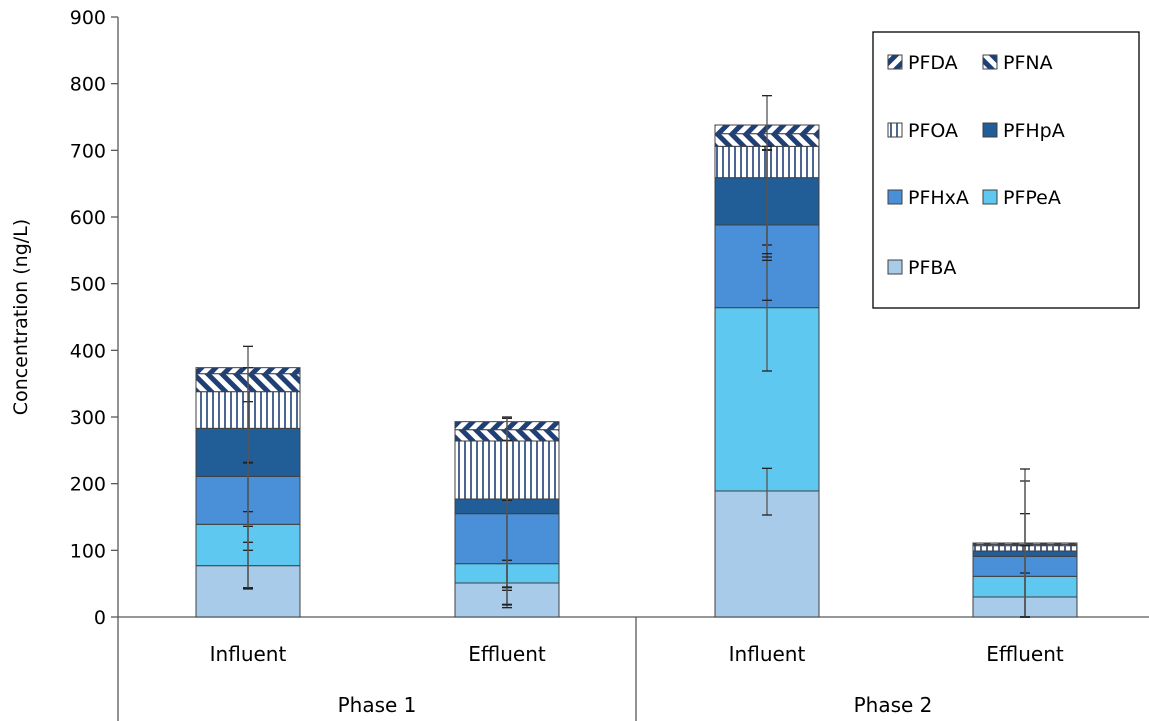  What do you see at coordinates (88, 18) in the screenshot?
I see `y-tick-label: 900` at bounding box center [88, 18].